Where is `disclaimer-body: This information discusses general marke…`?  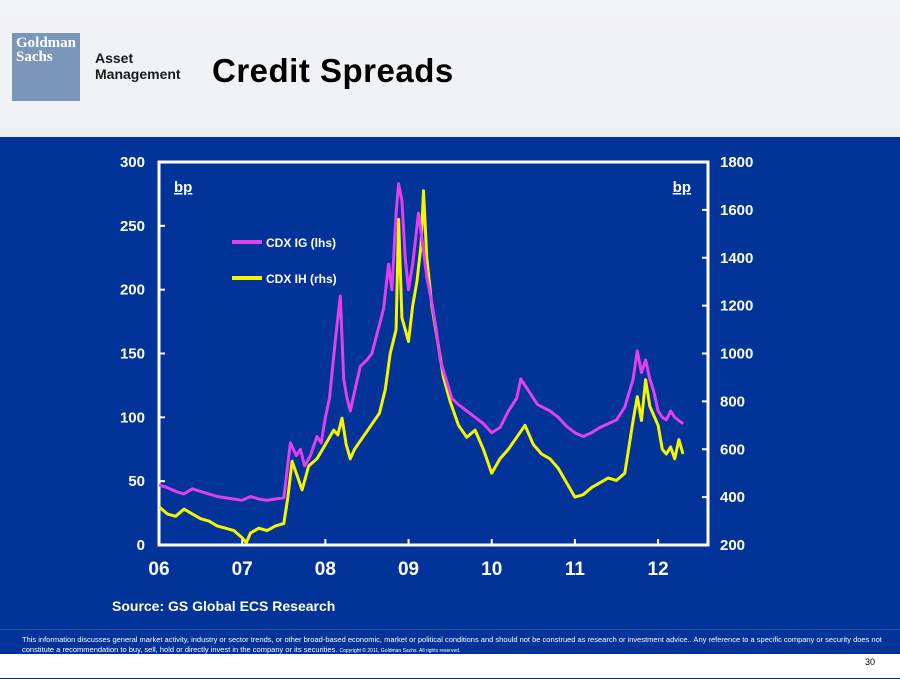 disclaimer-body: This information discusses general marke… is located at coordinates (452, 644).